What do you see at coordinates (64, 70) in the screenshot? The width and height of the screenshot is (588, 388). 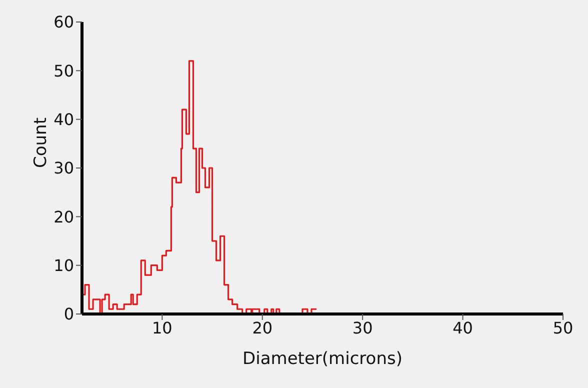 I see `y-tick-label: 50` at bounding box center [64, 70].